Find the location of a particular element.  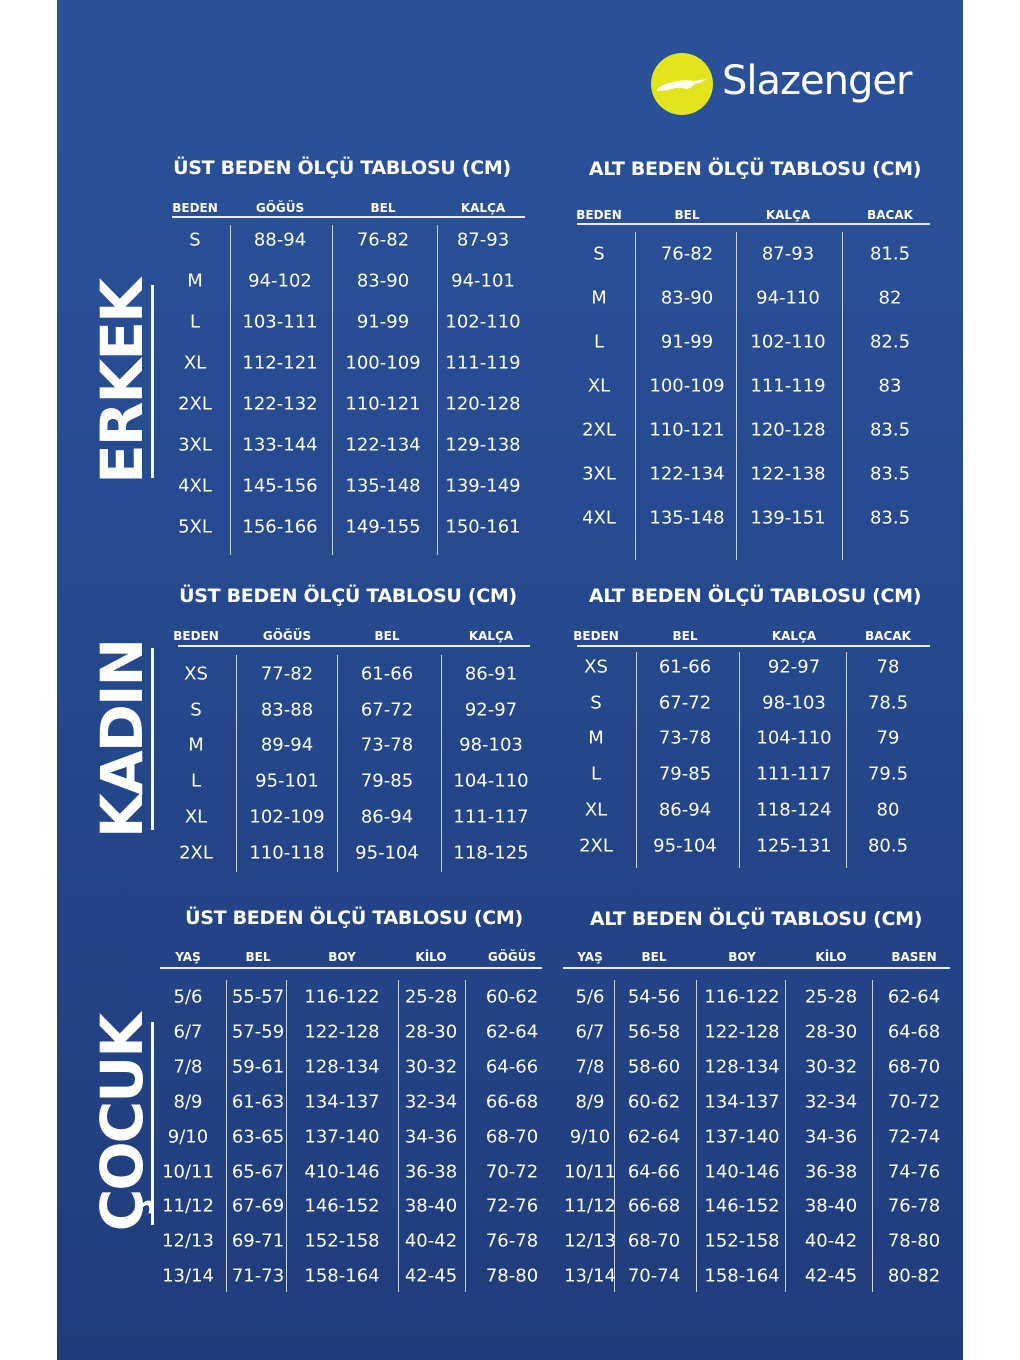

table-cell: 133-144 is located at coordinates (280, 445).